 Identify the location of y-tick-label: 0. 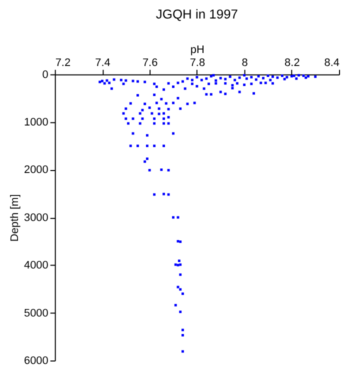
(45, 74).